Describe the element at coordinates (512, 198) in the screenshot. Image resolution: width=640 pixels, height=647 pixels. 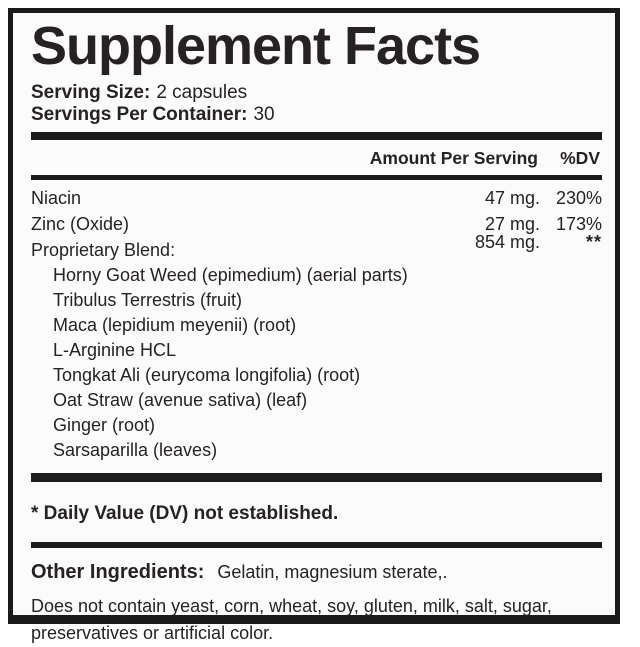
I see `nutrient-amount: 47 mg.` at that location.